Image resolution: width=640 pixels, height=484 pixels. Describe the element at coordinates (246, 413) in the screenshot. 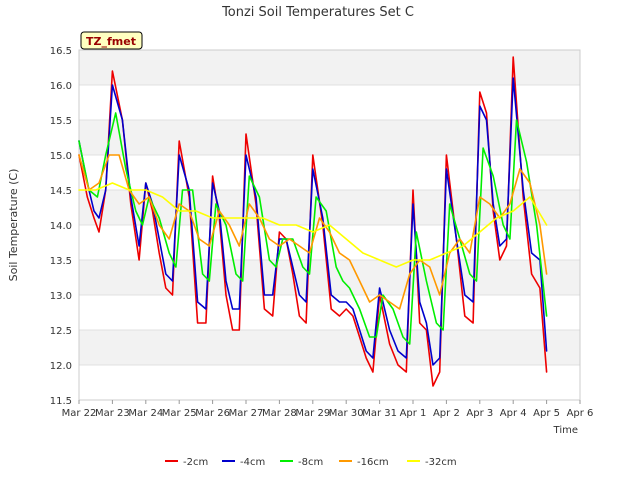

I see `x-tick-label: Mar 27` at that location.